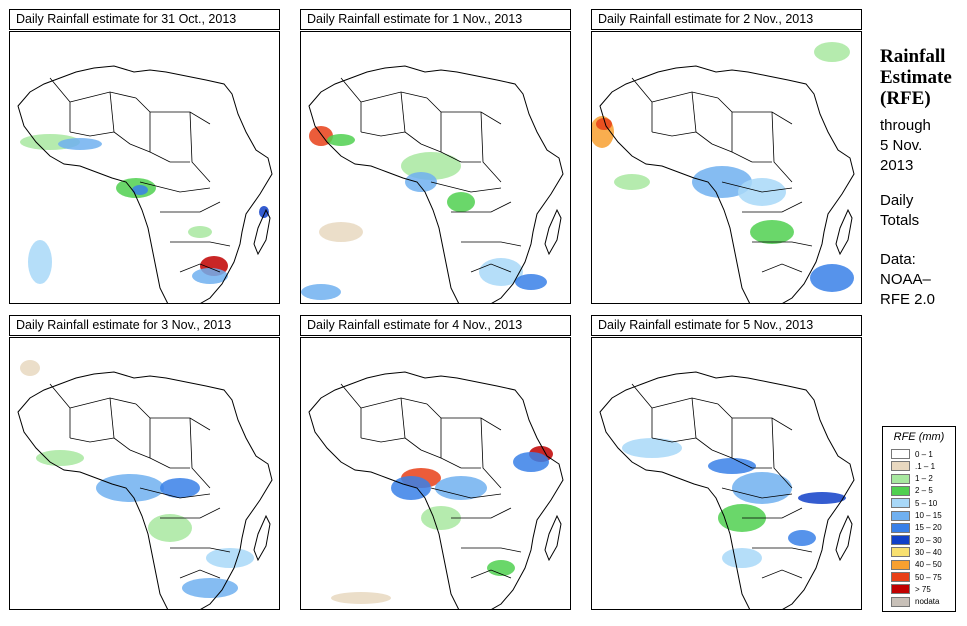 The width and height of the screenshot is (967, 626). What do you see at coordinates (924, 454) in the screenshot?
I see `legend-label: 0 – 1` at bounding box center [924, 454].